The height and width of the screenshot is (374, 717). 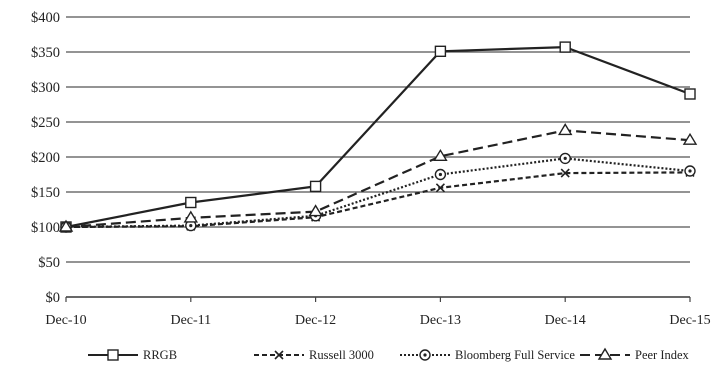 What do you see at coordinates (689, 320) in the screenshot?
I see `x-tick-label: Dec-15` at bounding box center [689, 320].